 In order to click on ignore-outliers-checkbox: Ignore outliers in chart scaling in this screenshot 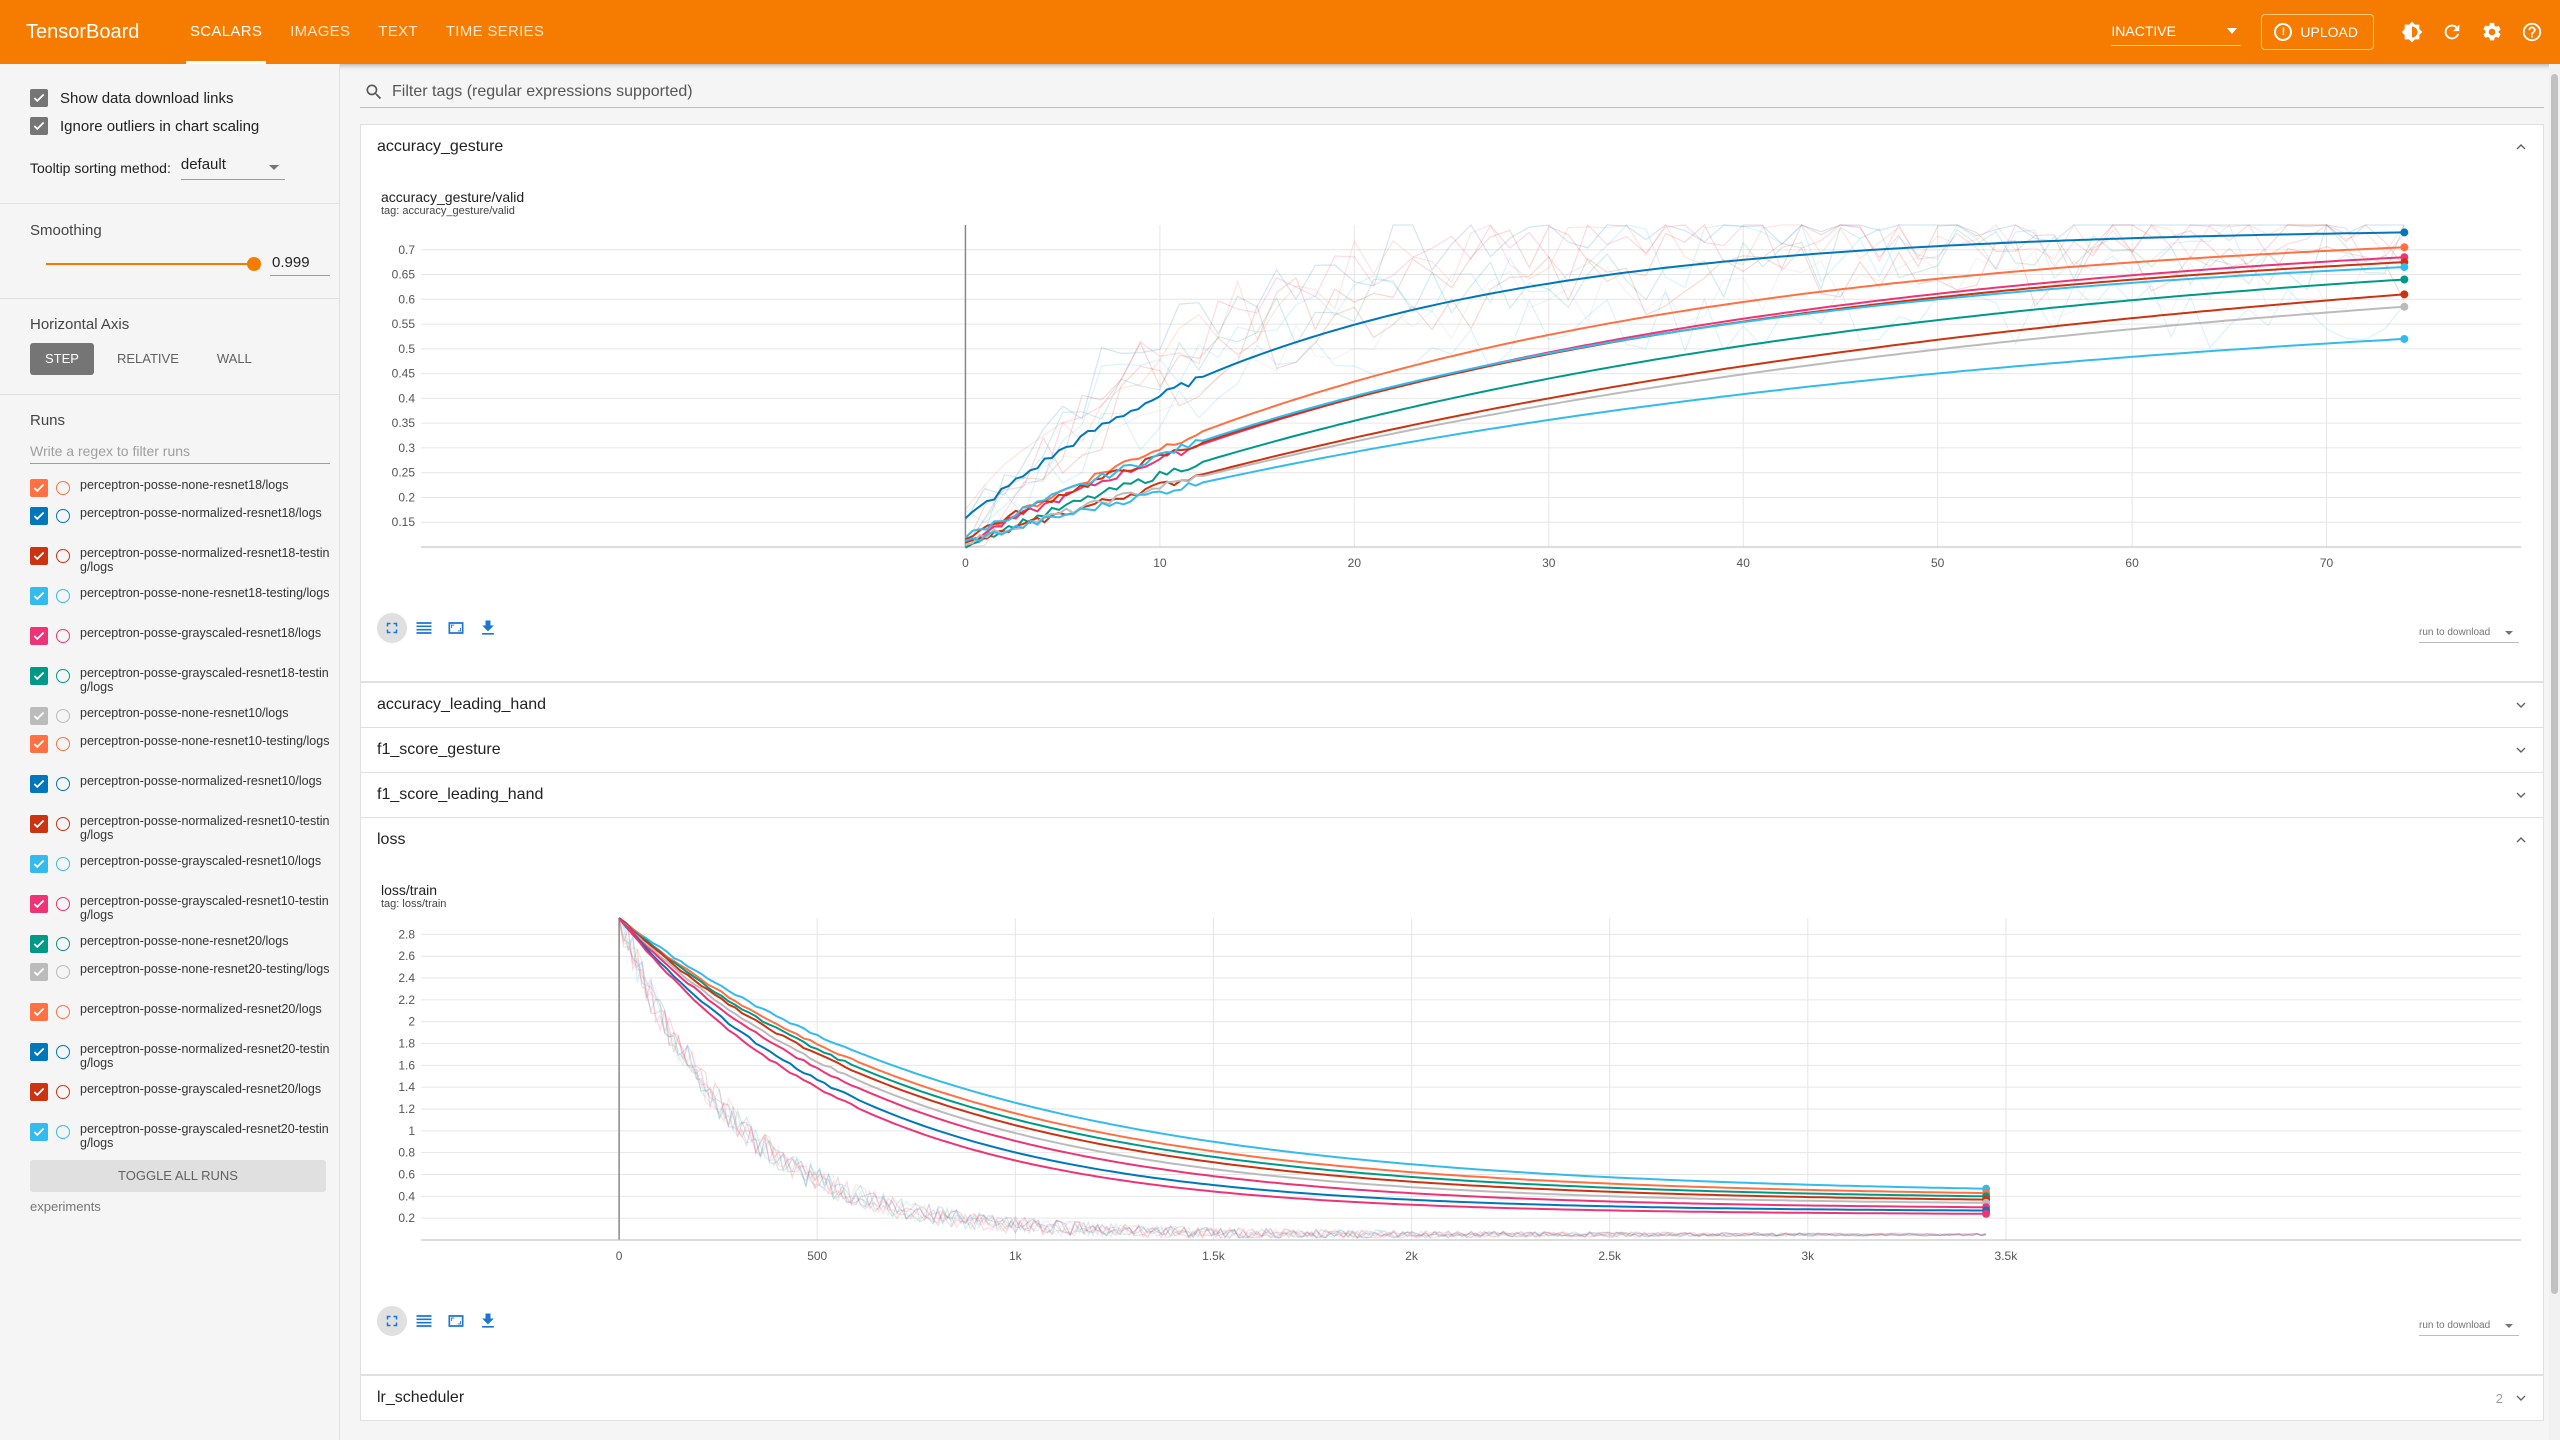, I will do `click(169, 126)`.